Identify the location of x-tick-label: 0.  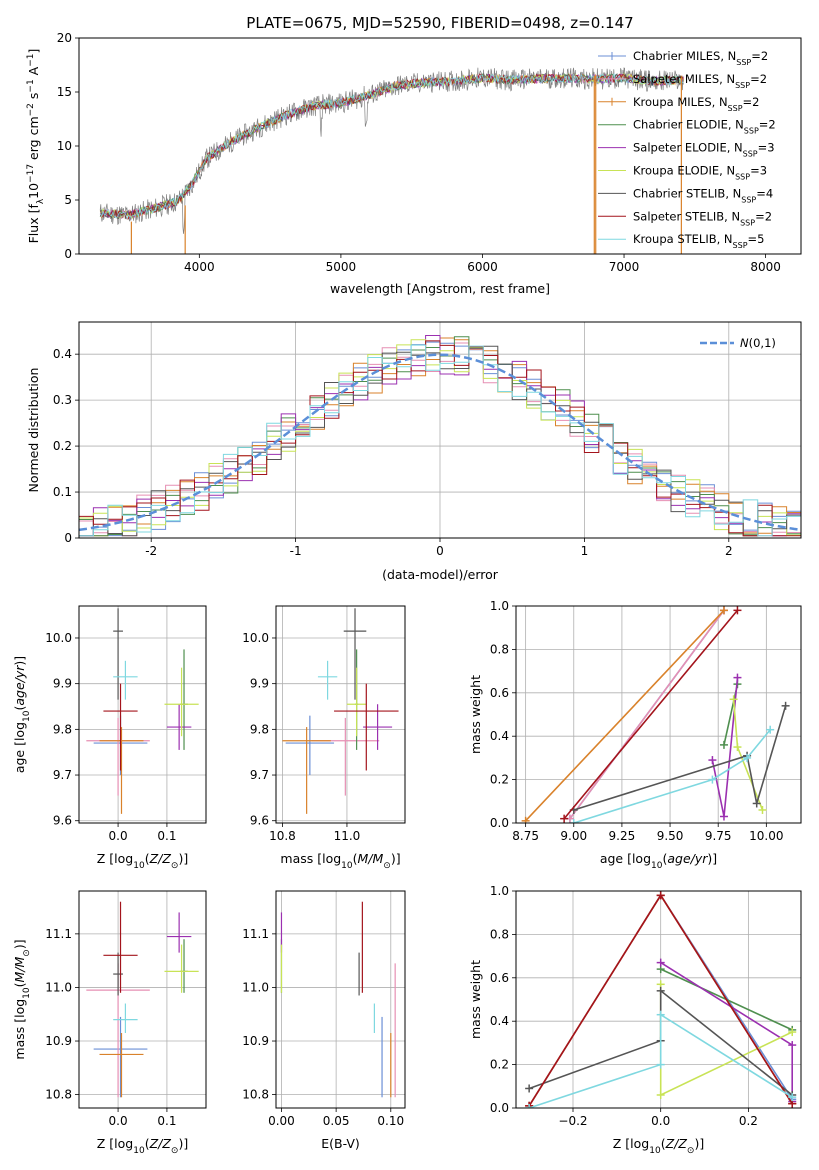
(440, 551).